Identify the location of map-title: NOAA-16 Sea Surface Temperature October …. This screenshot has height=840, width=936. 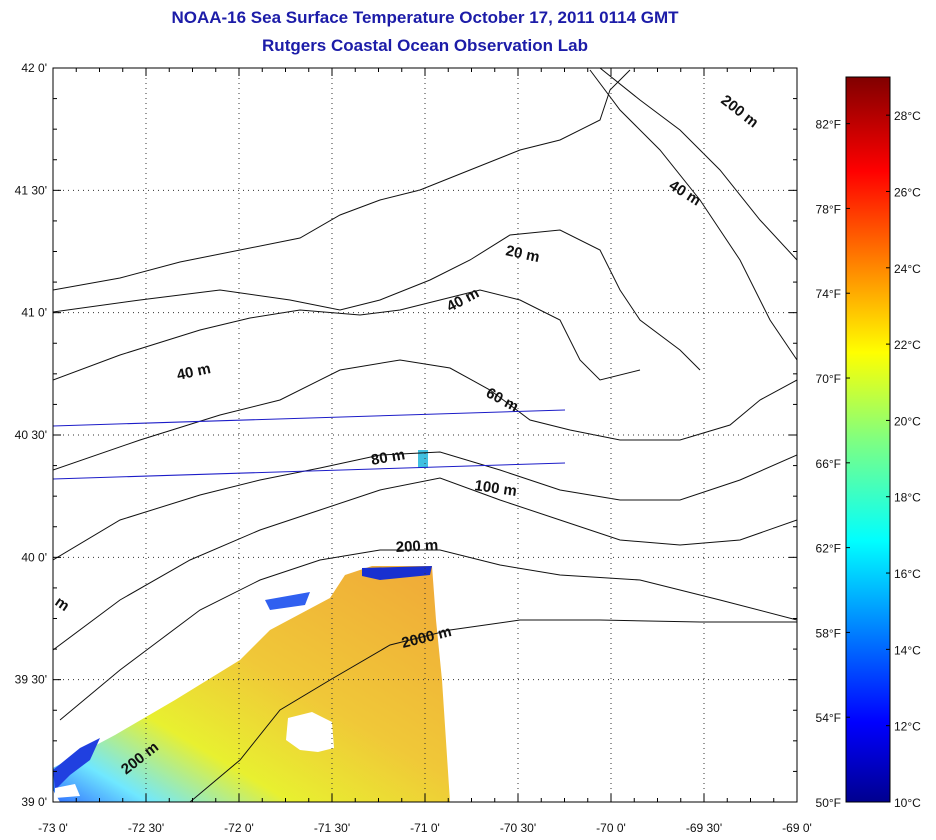
(425, 17).